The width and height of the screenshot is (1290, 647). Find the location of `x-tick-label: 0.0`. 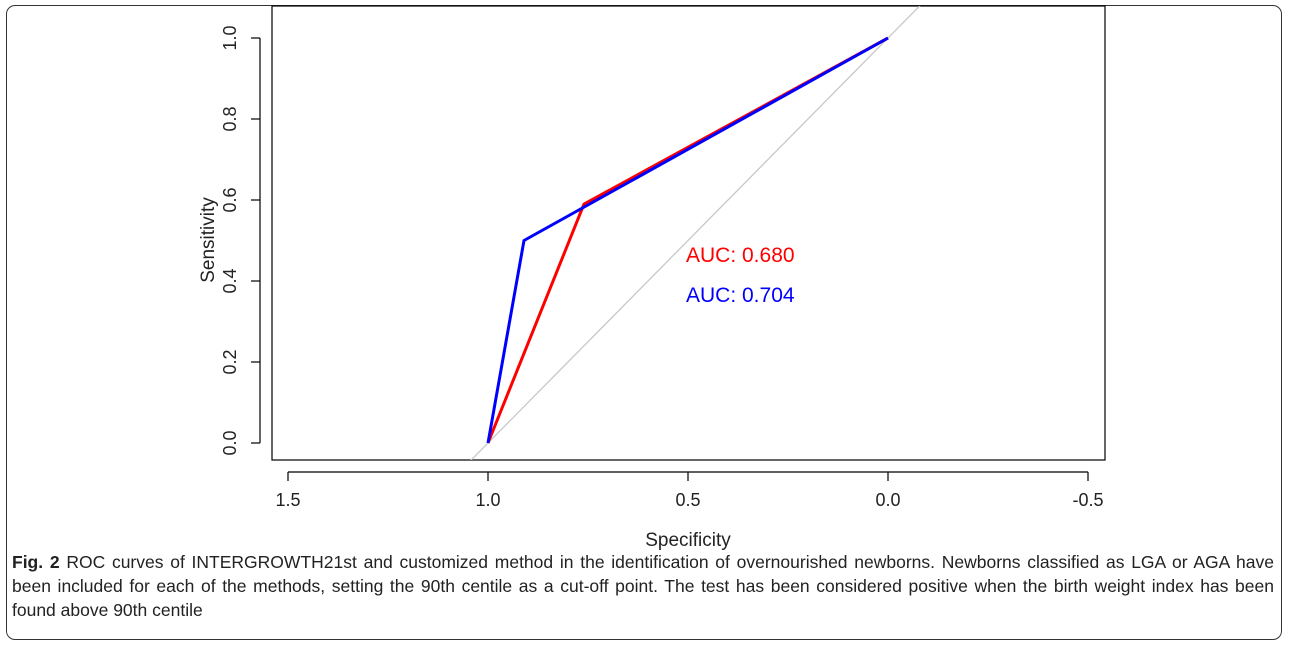

x-tick-label: 0.0 is located at coordinates (887, 500).